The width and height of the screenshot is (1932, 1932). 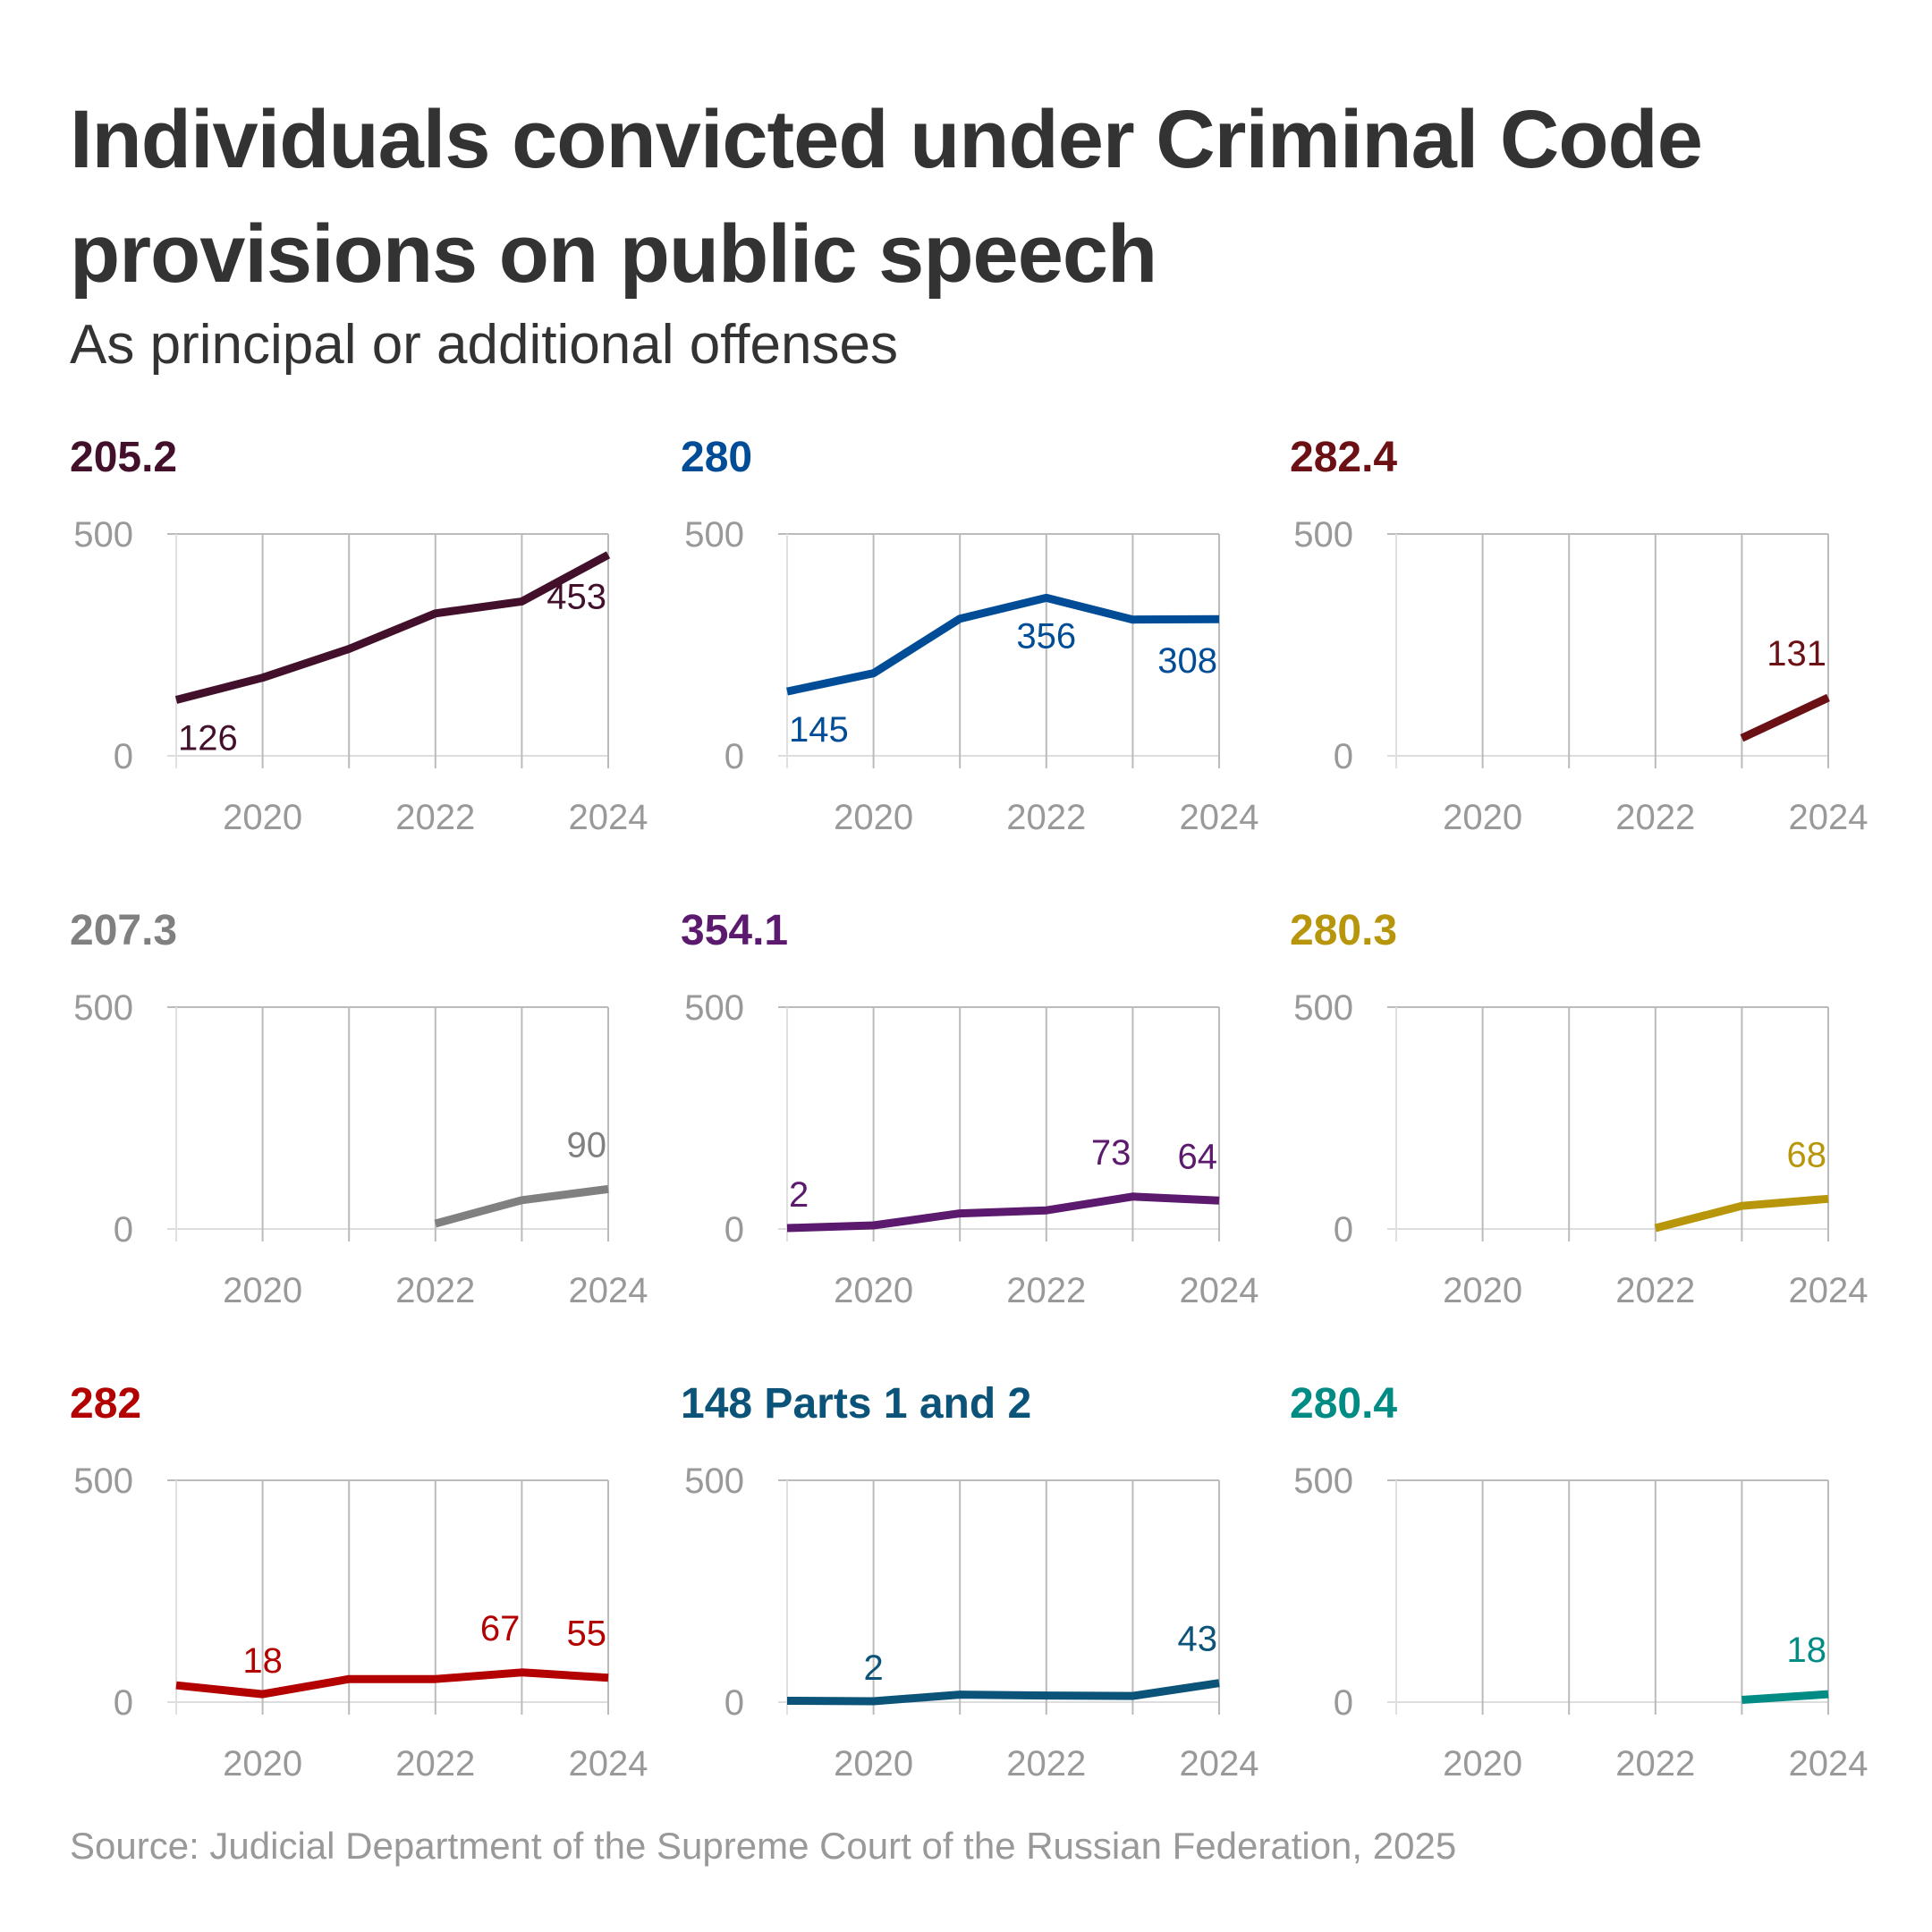 What do you see at coordinates (1807, 1154) in the screenshot?
I see `data-label: 68` at bounding box center [1807, 1154].